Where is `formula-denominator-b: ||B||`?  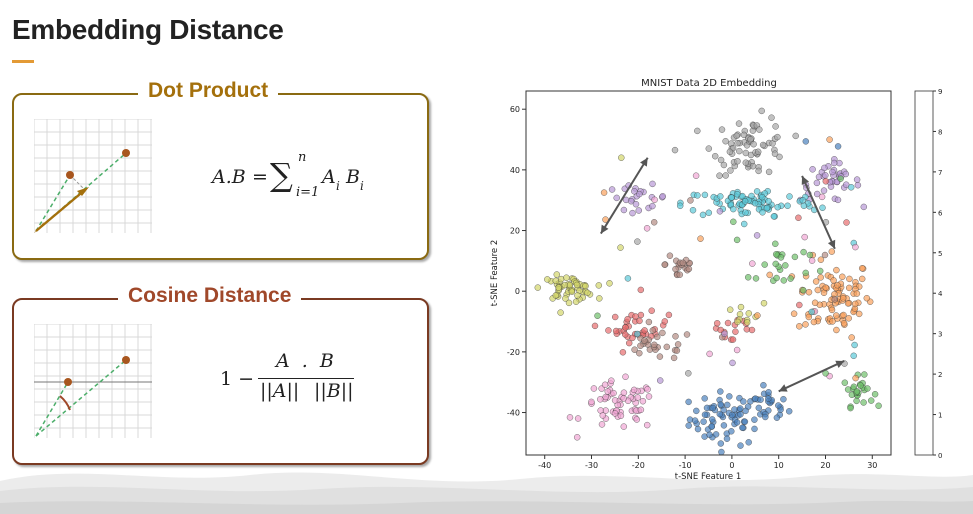
formula-denominator-b: ||B|| is located at coordinates (334, 391).